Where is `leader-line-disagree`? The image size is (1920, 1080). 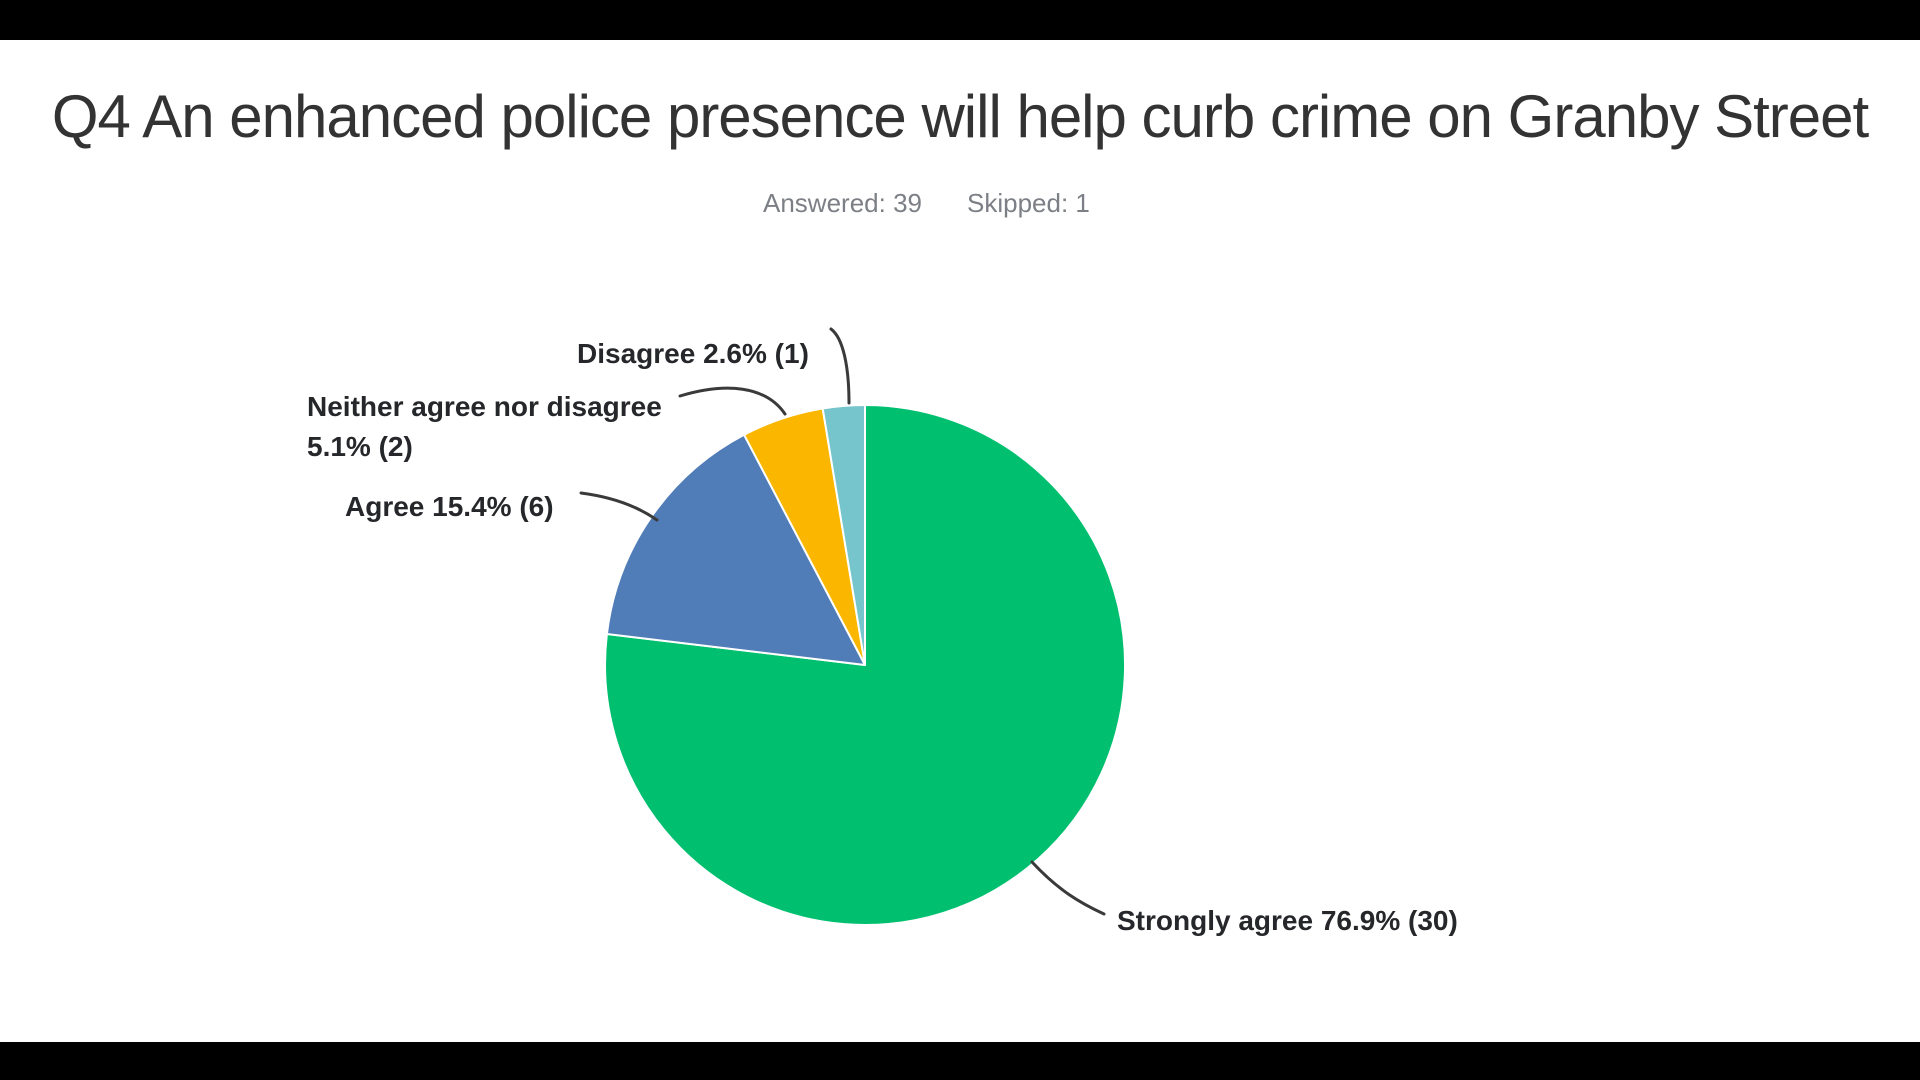 leader-line-disagree is located at coordinates (840, 366).